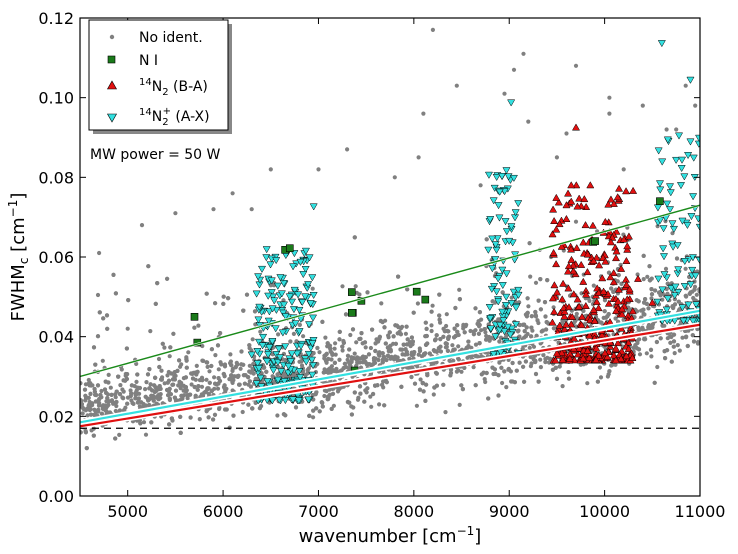 The width and height of the screenshot is (738, 554). I want to click on x-tick-label: 7000, so click(318, 511).